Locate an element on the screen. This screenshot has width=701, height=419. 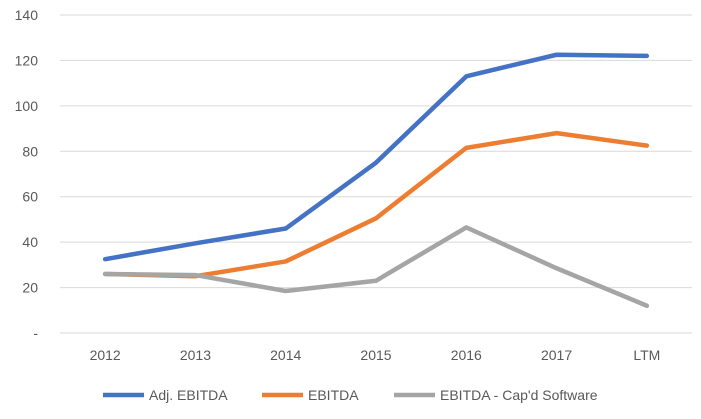
legend-item: EBITDA - Cap'd Software is located at coordinates (496, 395).